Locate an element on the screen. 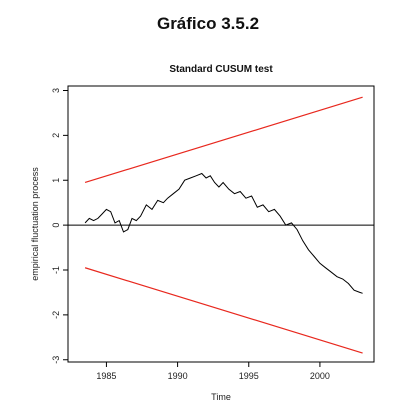 This screenshot has width=416, height=416. y-tick-label: -3 is located at coordinates (56, 360).